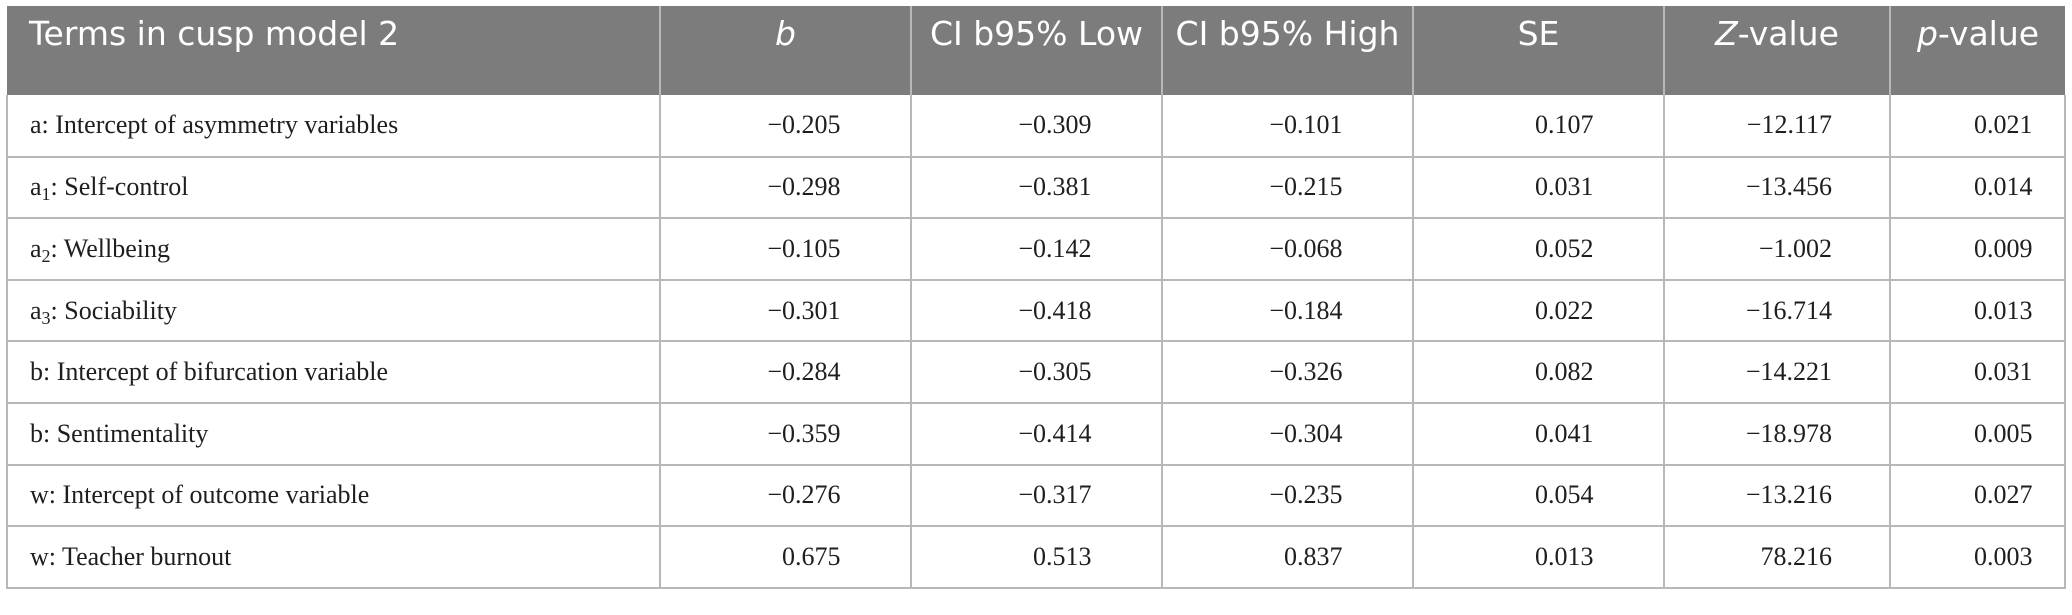 This screenshot has height=615, width=2072. What do you see at coordinates (1777, 50) in the screenshot?
I see `header-z-value: Z-value` at bounding box center [1777, 50].